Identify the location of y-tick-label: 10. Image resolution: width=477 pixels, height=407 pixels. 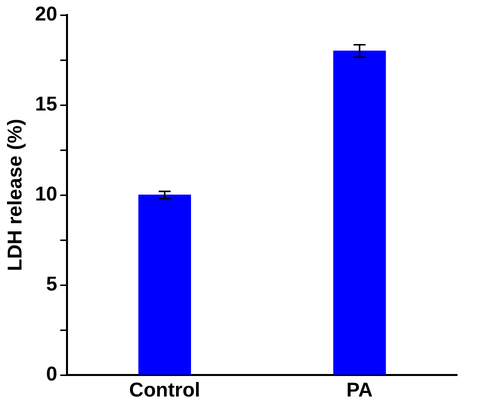
(46, 195).